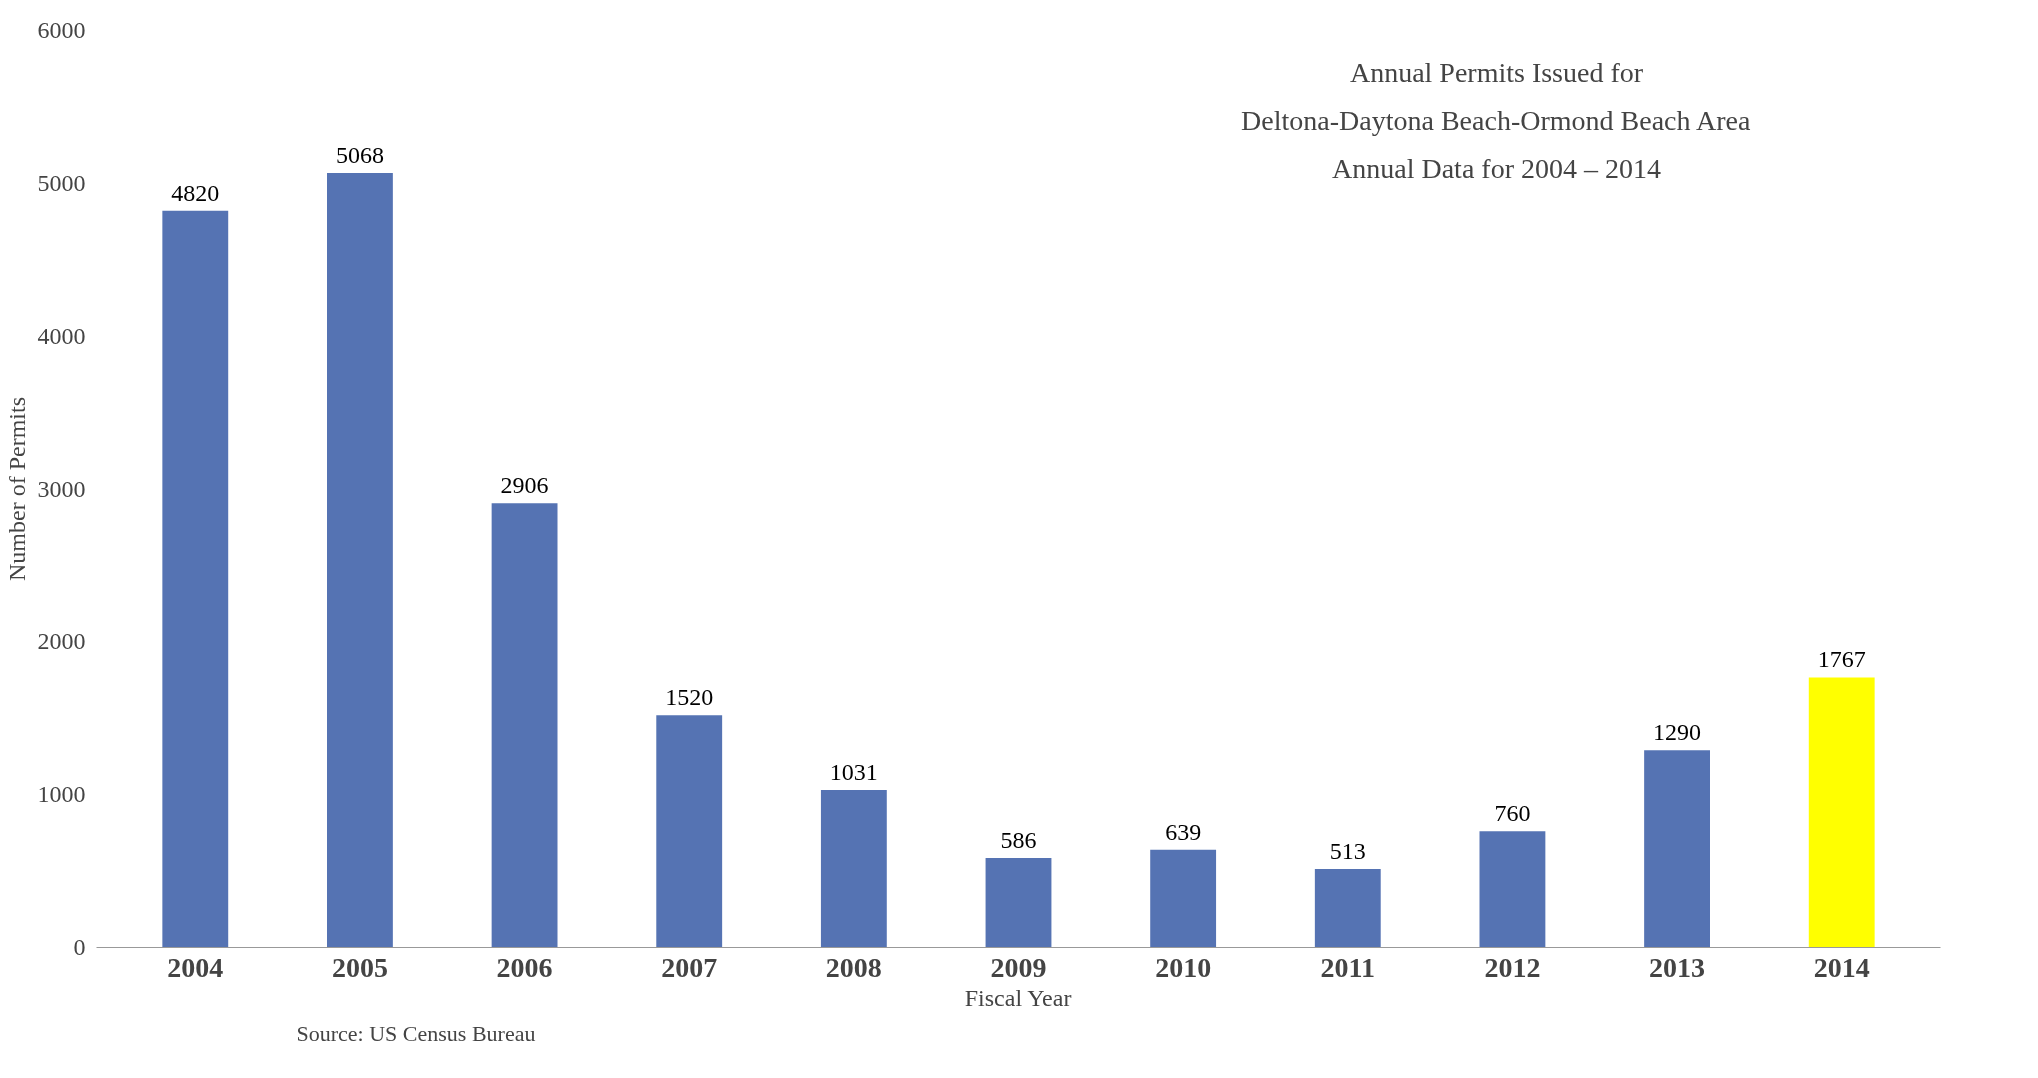  I want to click on x-tick-label: 2009, so click(1018, 967).